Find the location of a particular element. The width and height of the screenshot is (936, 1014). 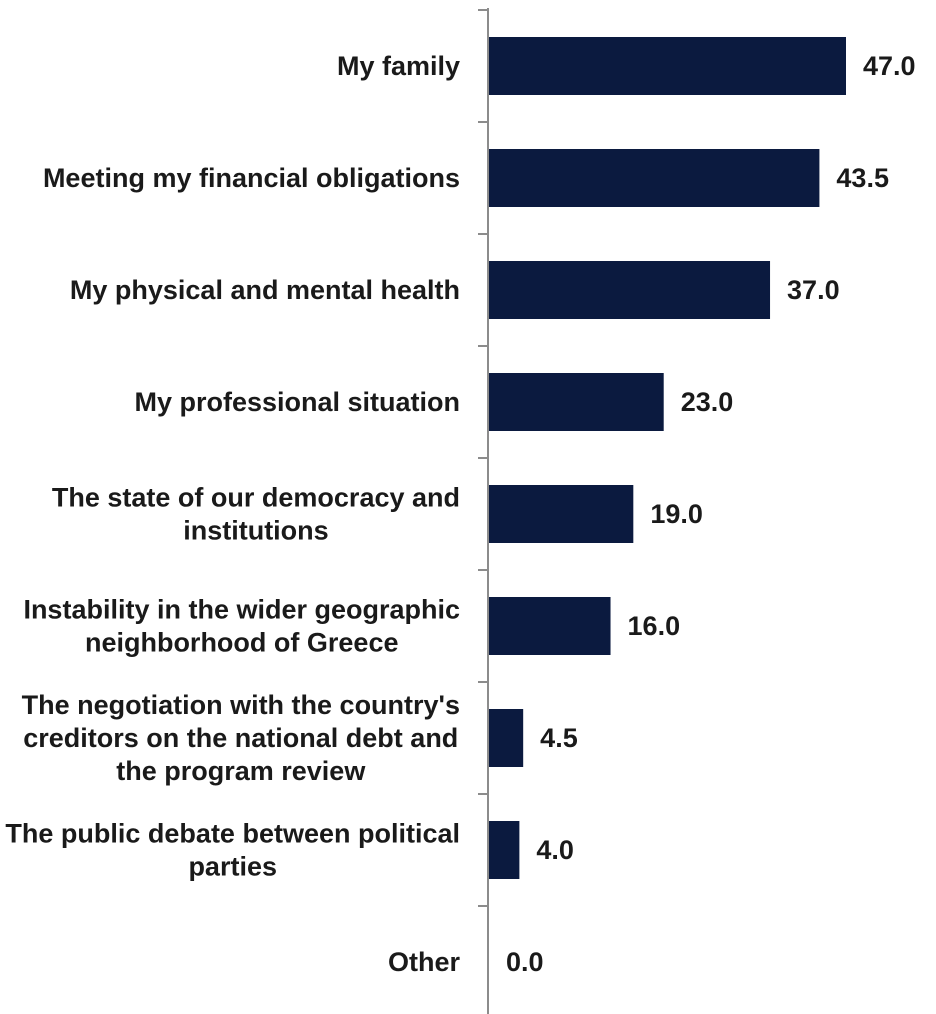

category-label: My family is located at coordinates (398, 66).